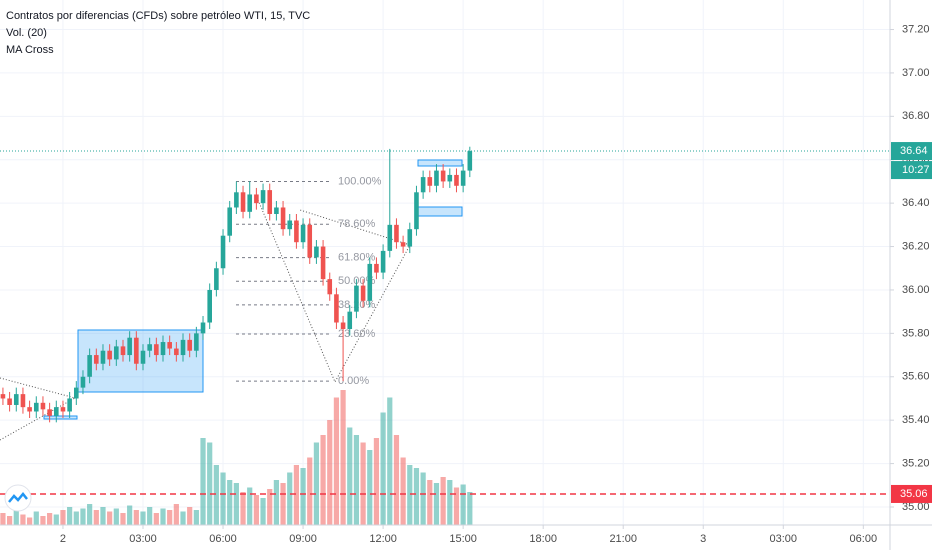 This screenshot has width=932, height=550. Describe the element at coordinates (26, 33) in the screenshot. I see `indicator-label: Vol. (20)` at that location.